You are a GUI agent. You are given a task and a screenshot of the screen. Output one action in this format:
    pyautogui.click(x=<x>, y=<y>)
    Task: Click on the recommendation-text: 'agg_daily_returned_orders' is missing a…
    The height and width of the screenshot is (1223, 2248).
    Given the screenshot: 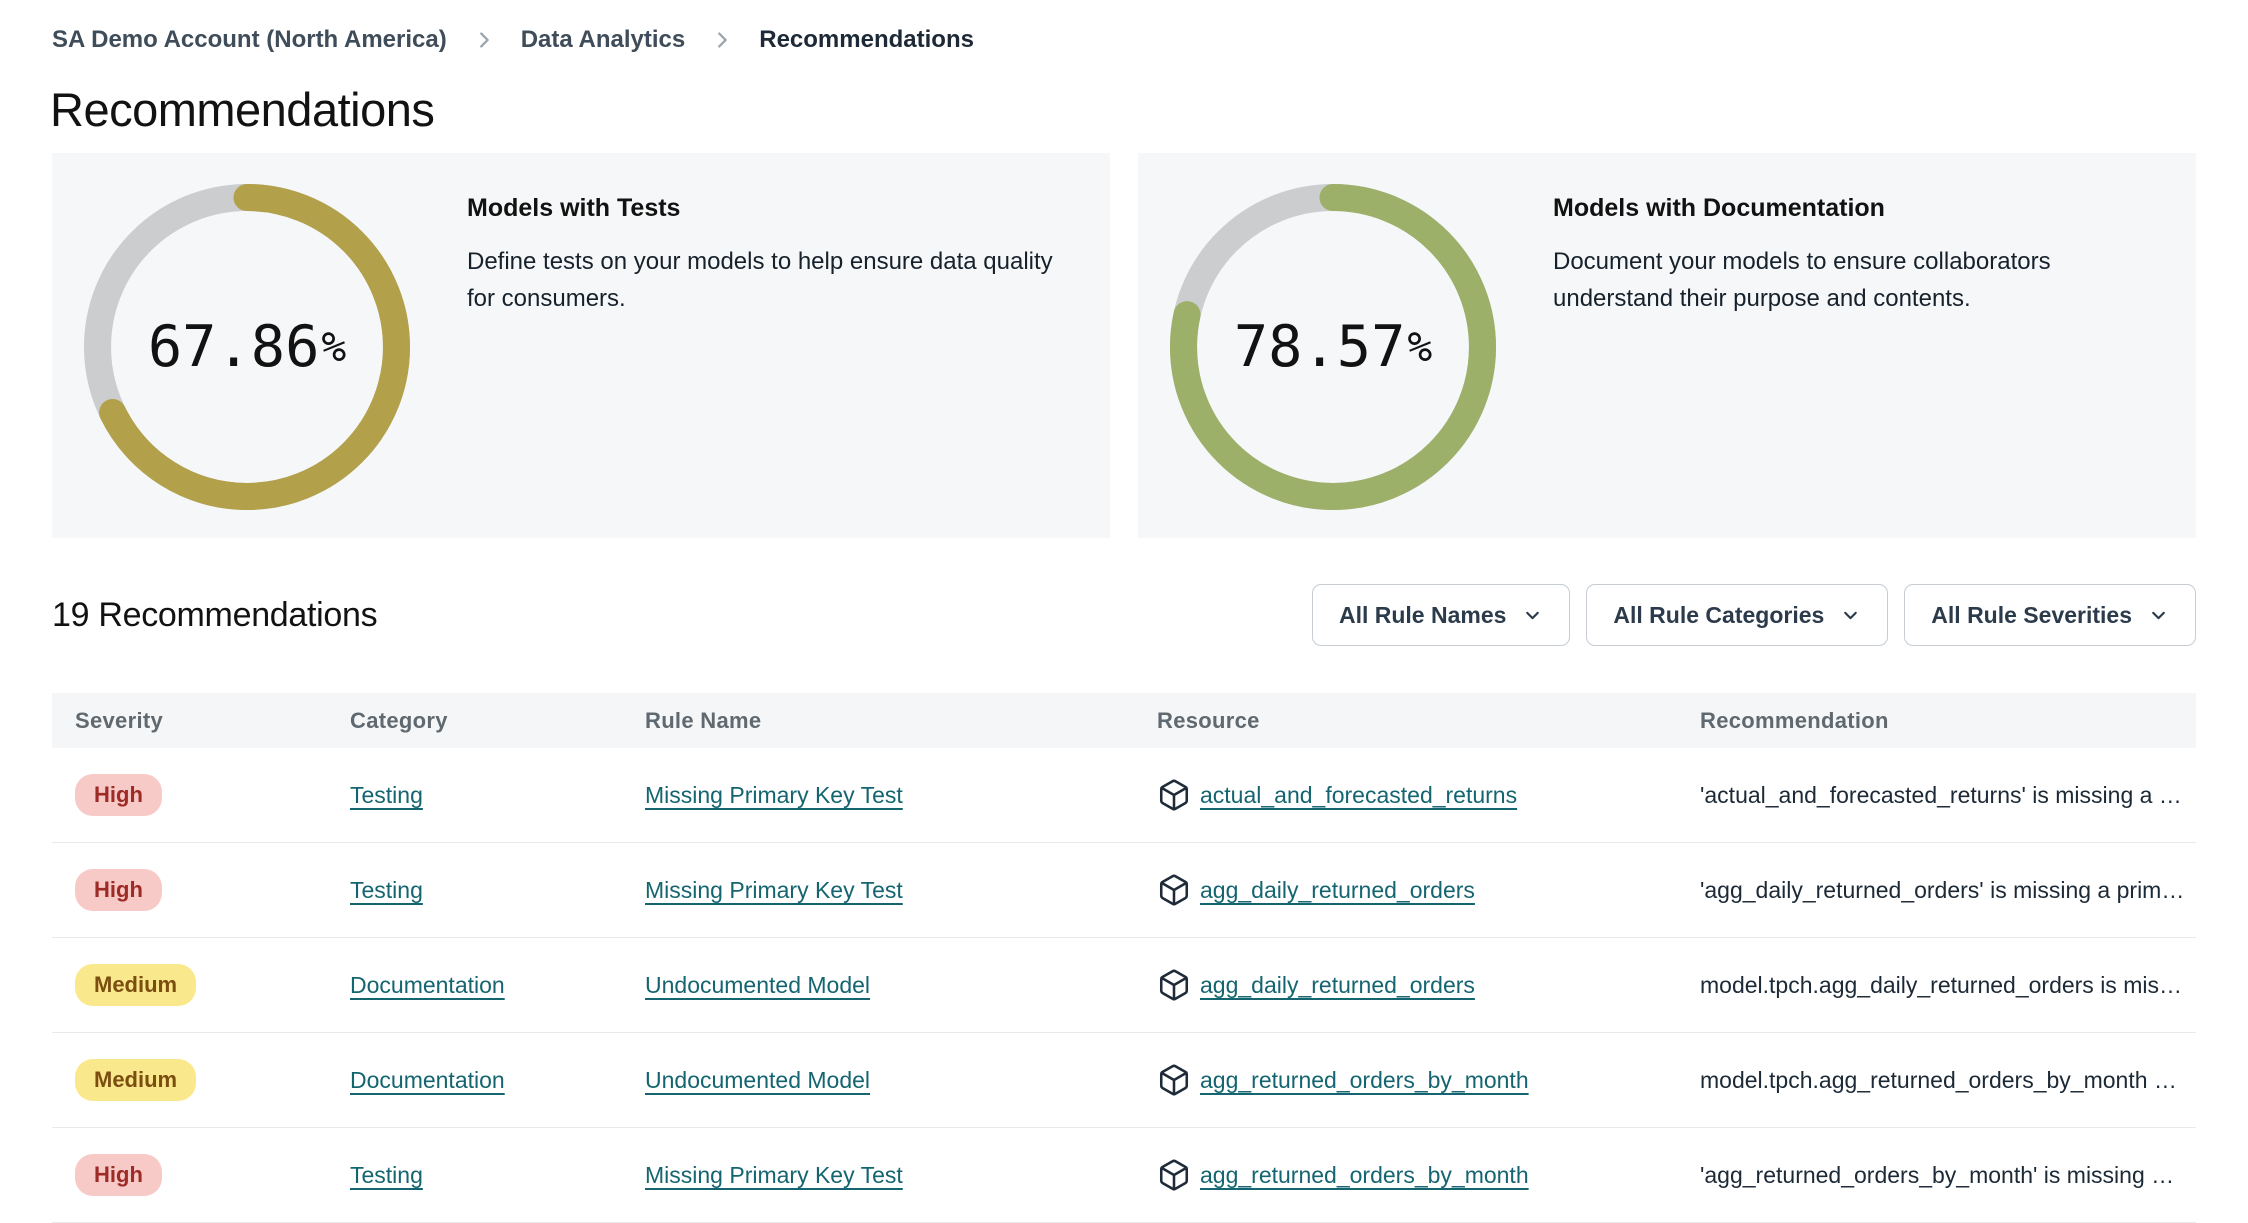 What is the action you would take?
    pyautogui.click(x=1942, y=889)
    